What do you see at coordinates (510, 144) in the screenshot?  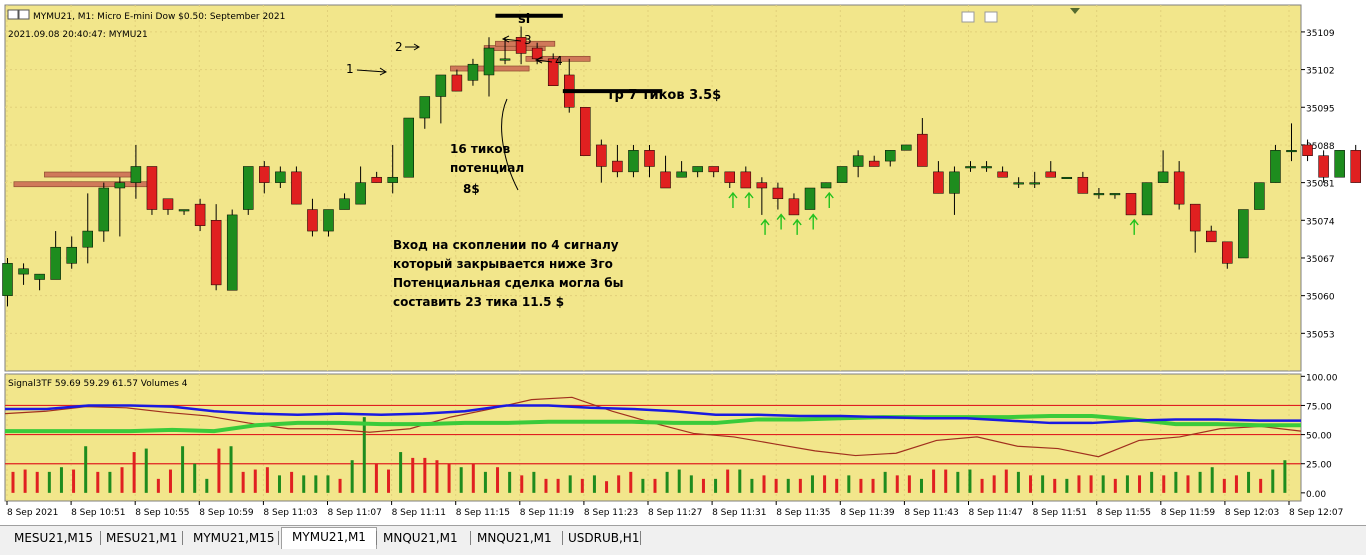 I see `potential-curve` at bounding box center [510, 144].